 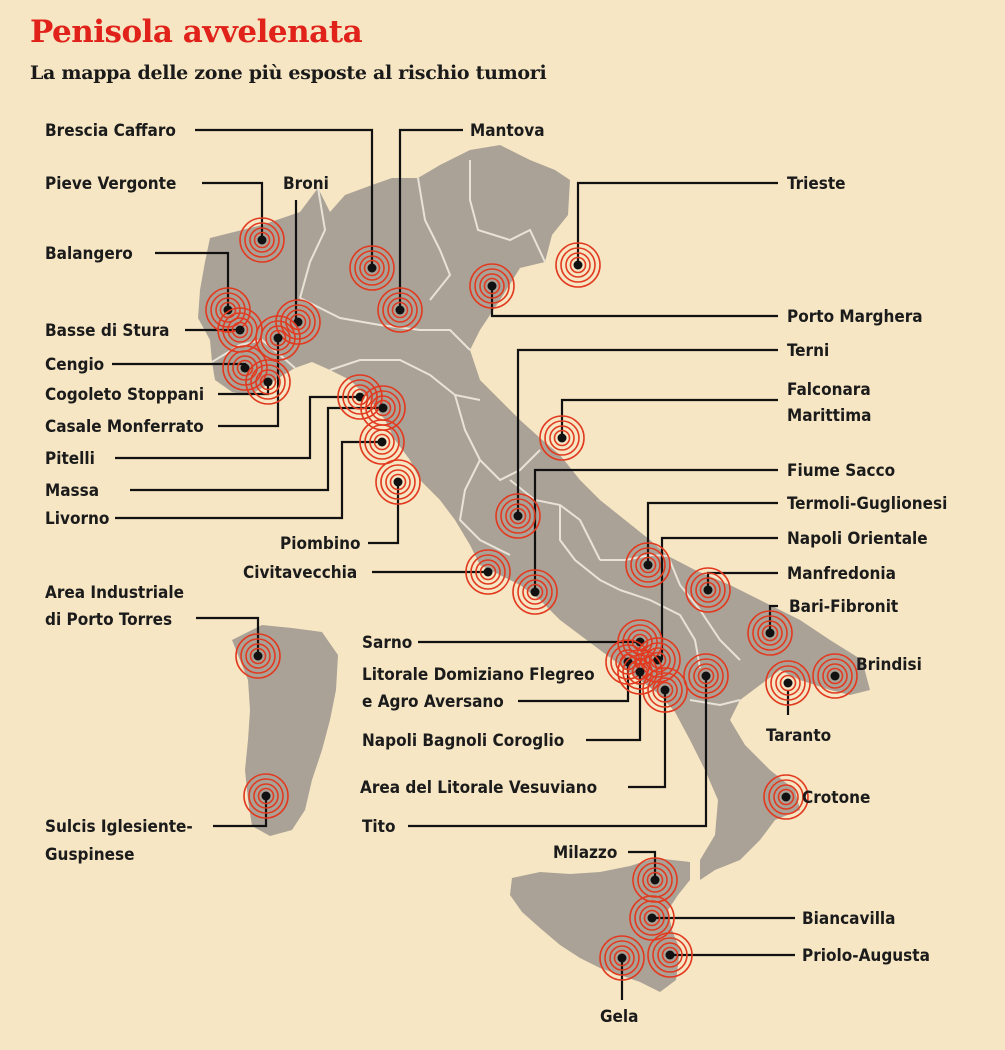 What do you see at coordinates (855, 317) in the screenshot?
I see `label-porto-marghera: Porto Marghera` at bounding box center [855, 317].